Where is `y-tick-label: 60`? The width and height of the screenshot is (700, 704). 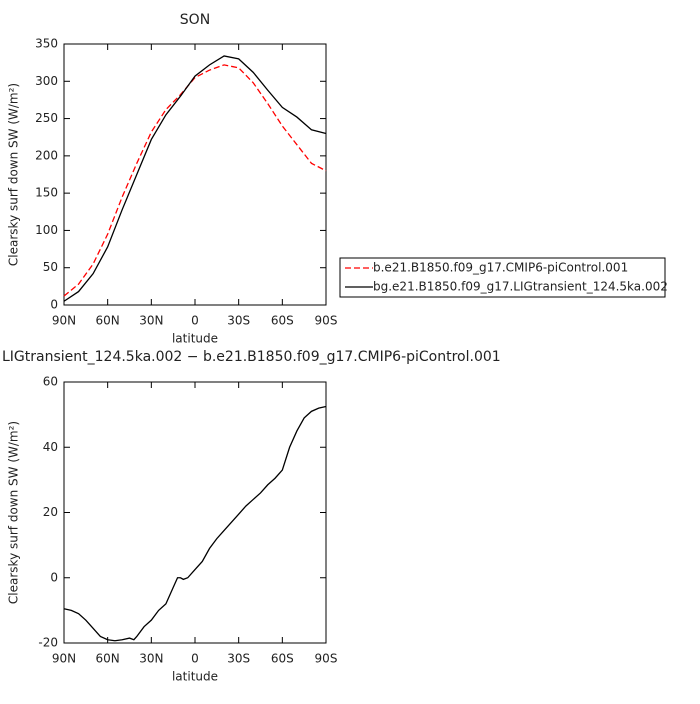
y-tick-label: 60 is located at coordinates (50, 382).